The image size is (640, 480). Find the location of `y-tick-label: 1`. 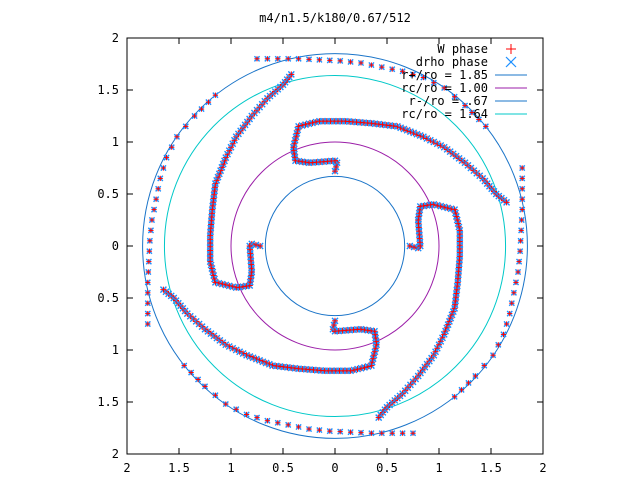

y-tick-label: 1 is located at coordinates (115, 350).